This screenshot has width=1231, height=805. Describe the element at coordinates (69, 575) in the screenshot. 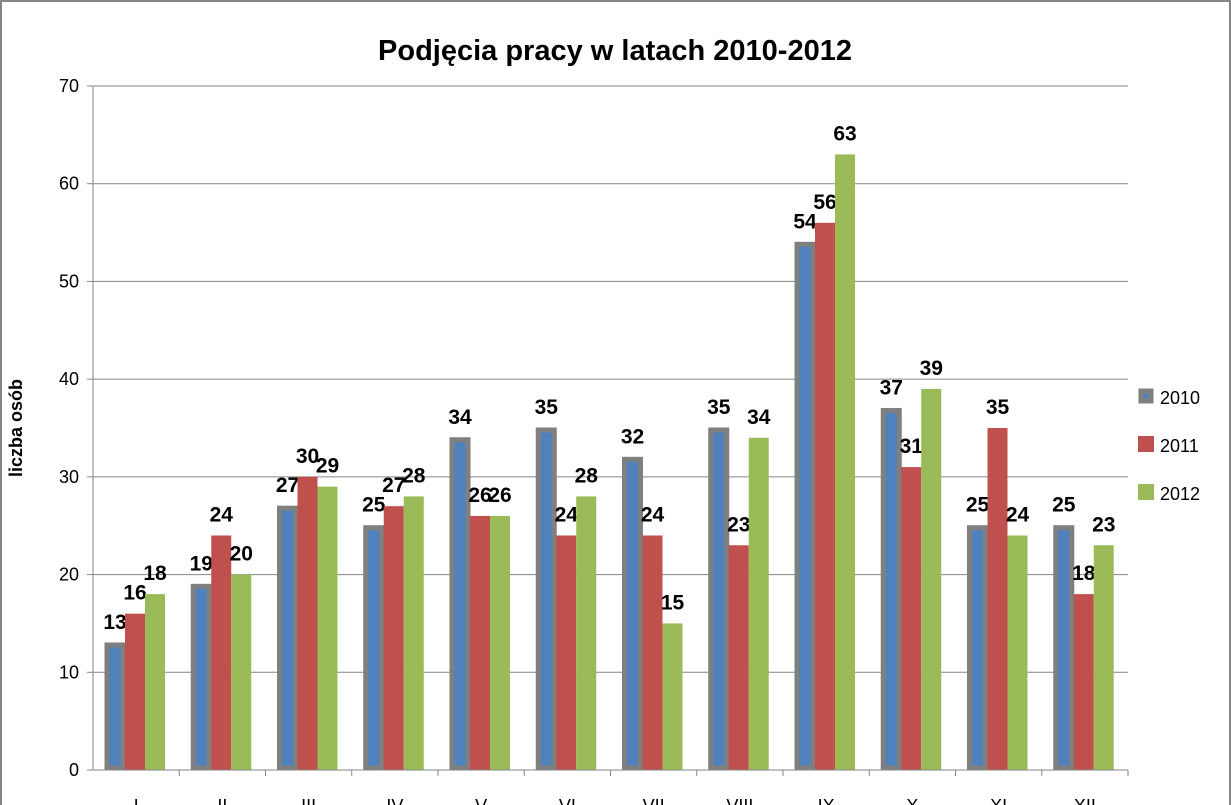

I see `y-tick-label: 20` at that location.